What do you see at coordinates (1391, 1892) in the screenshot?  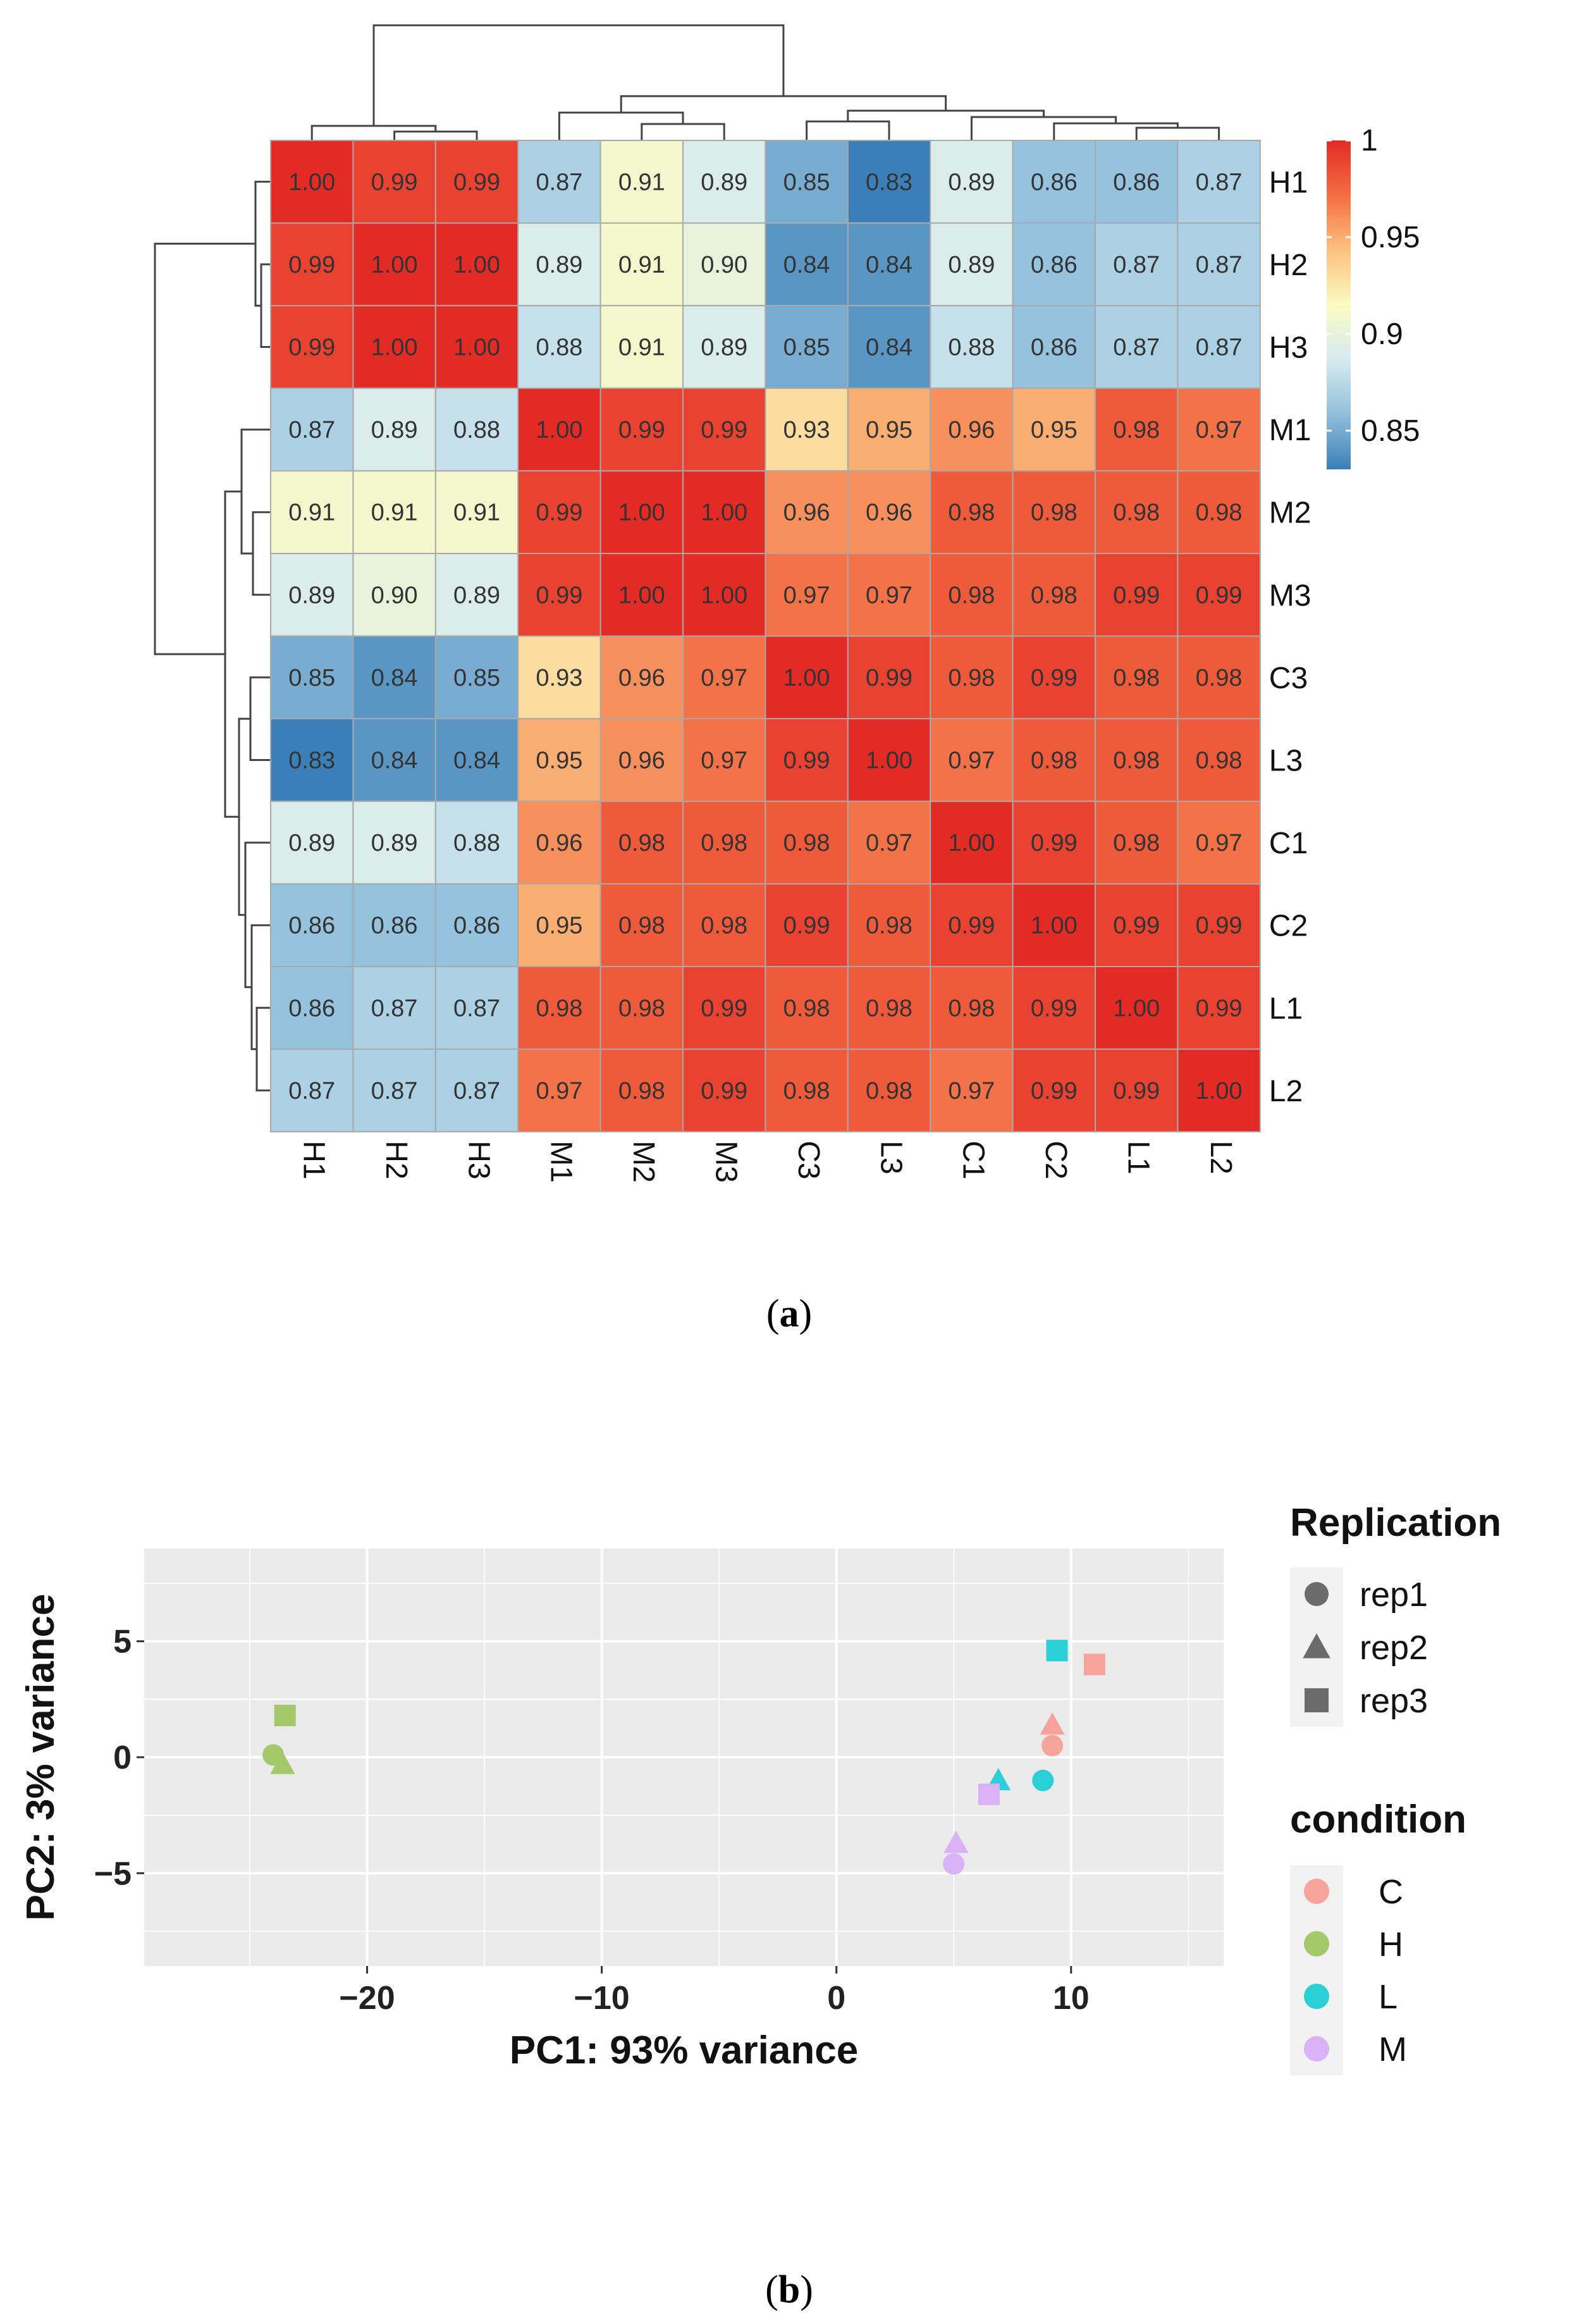 I see `legend-item-label: C` at bounding box center [1391, 1892].